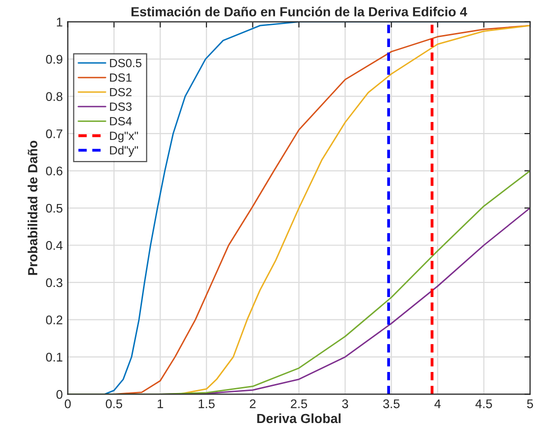 The width and height of the screenshot is (551, 437). What do you see at coordinates (33, 207) in the screenshot?
I see `y-axis-title: Probabilidad de Daño` at bounding box center [33, 207].